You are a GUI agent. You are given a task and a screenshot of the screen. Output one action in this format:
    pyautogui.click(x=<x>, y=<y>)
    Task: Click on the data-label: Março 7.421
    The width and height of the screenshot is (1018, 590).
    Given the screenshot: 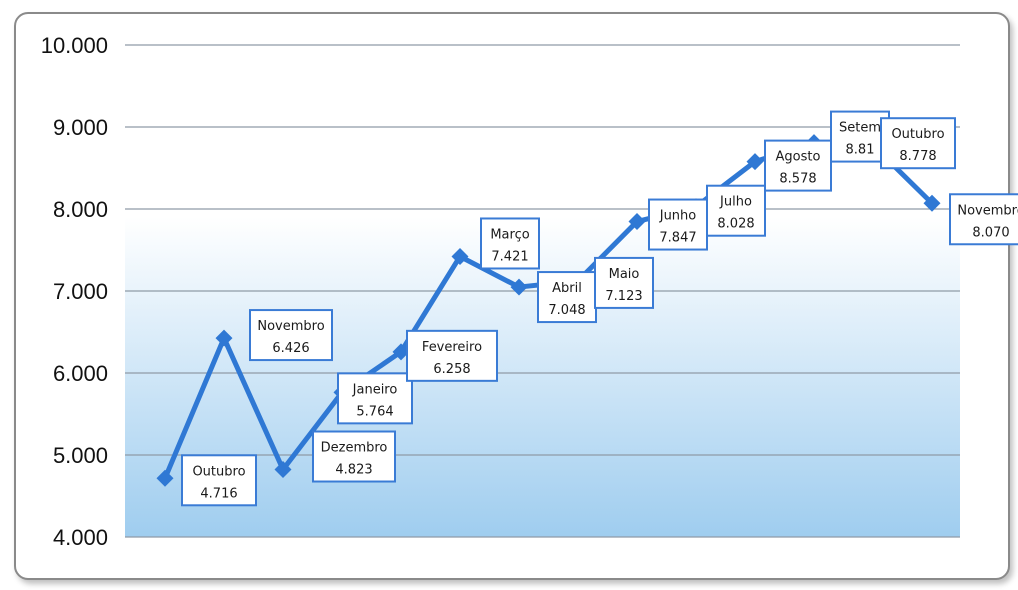 What is the action you would take?
    pyautogui.click(x=510, y=243)
    